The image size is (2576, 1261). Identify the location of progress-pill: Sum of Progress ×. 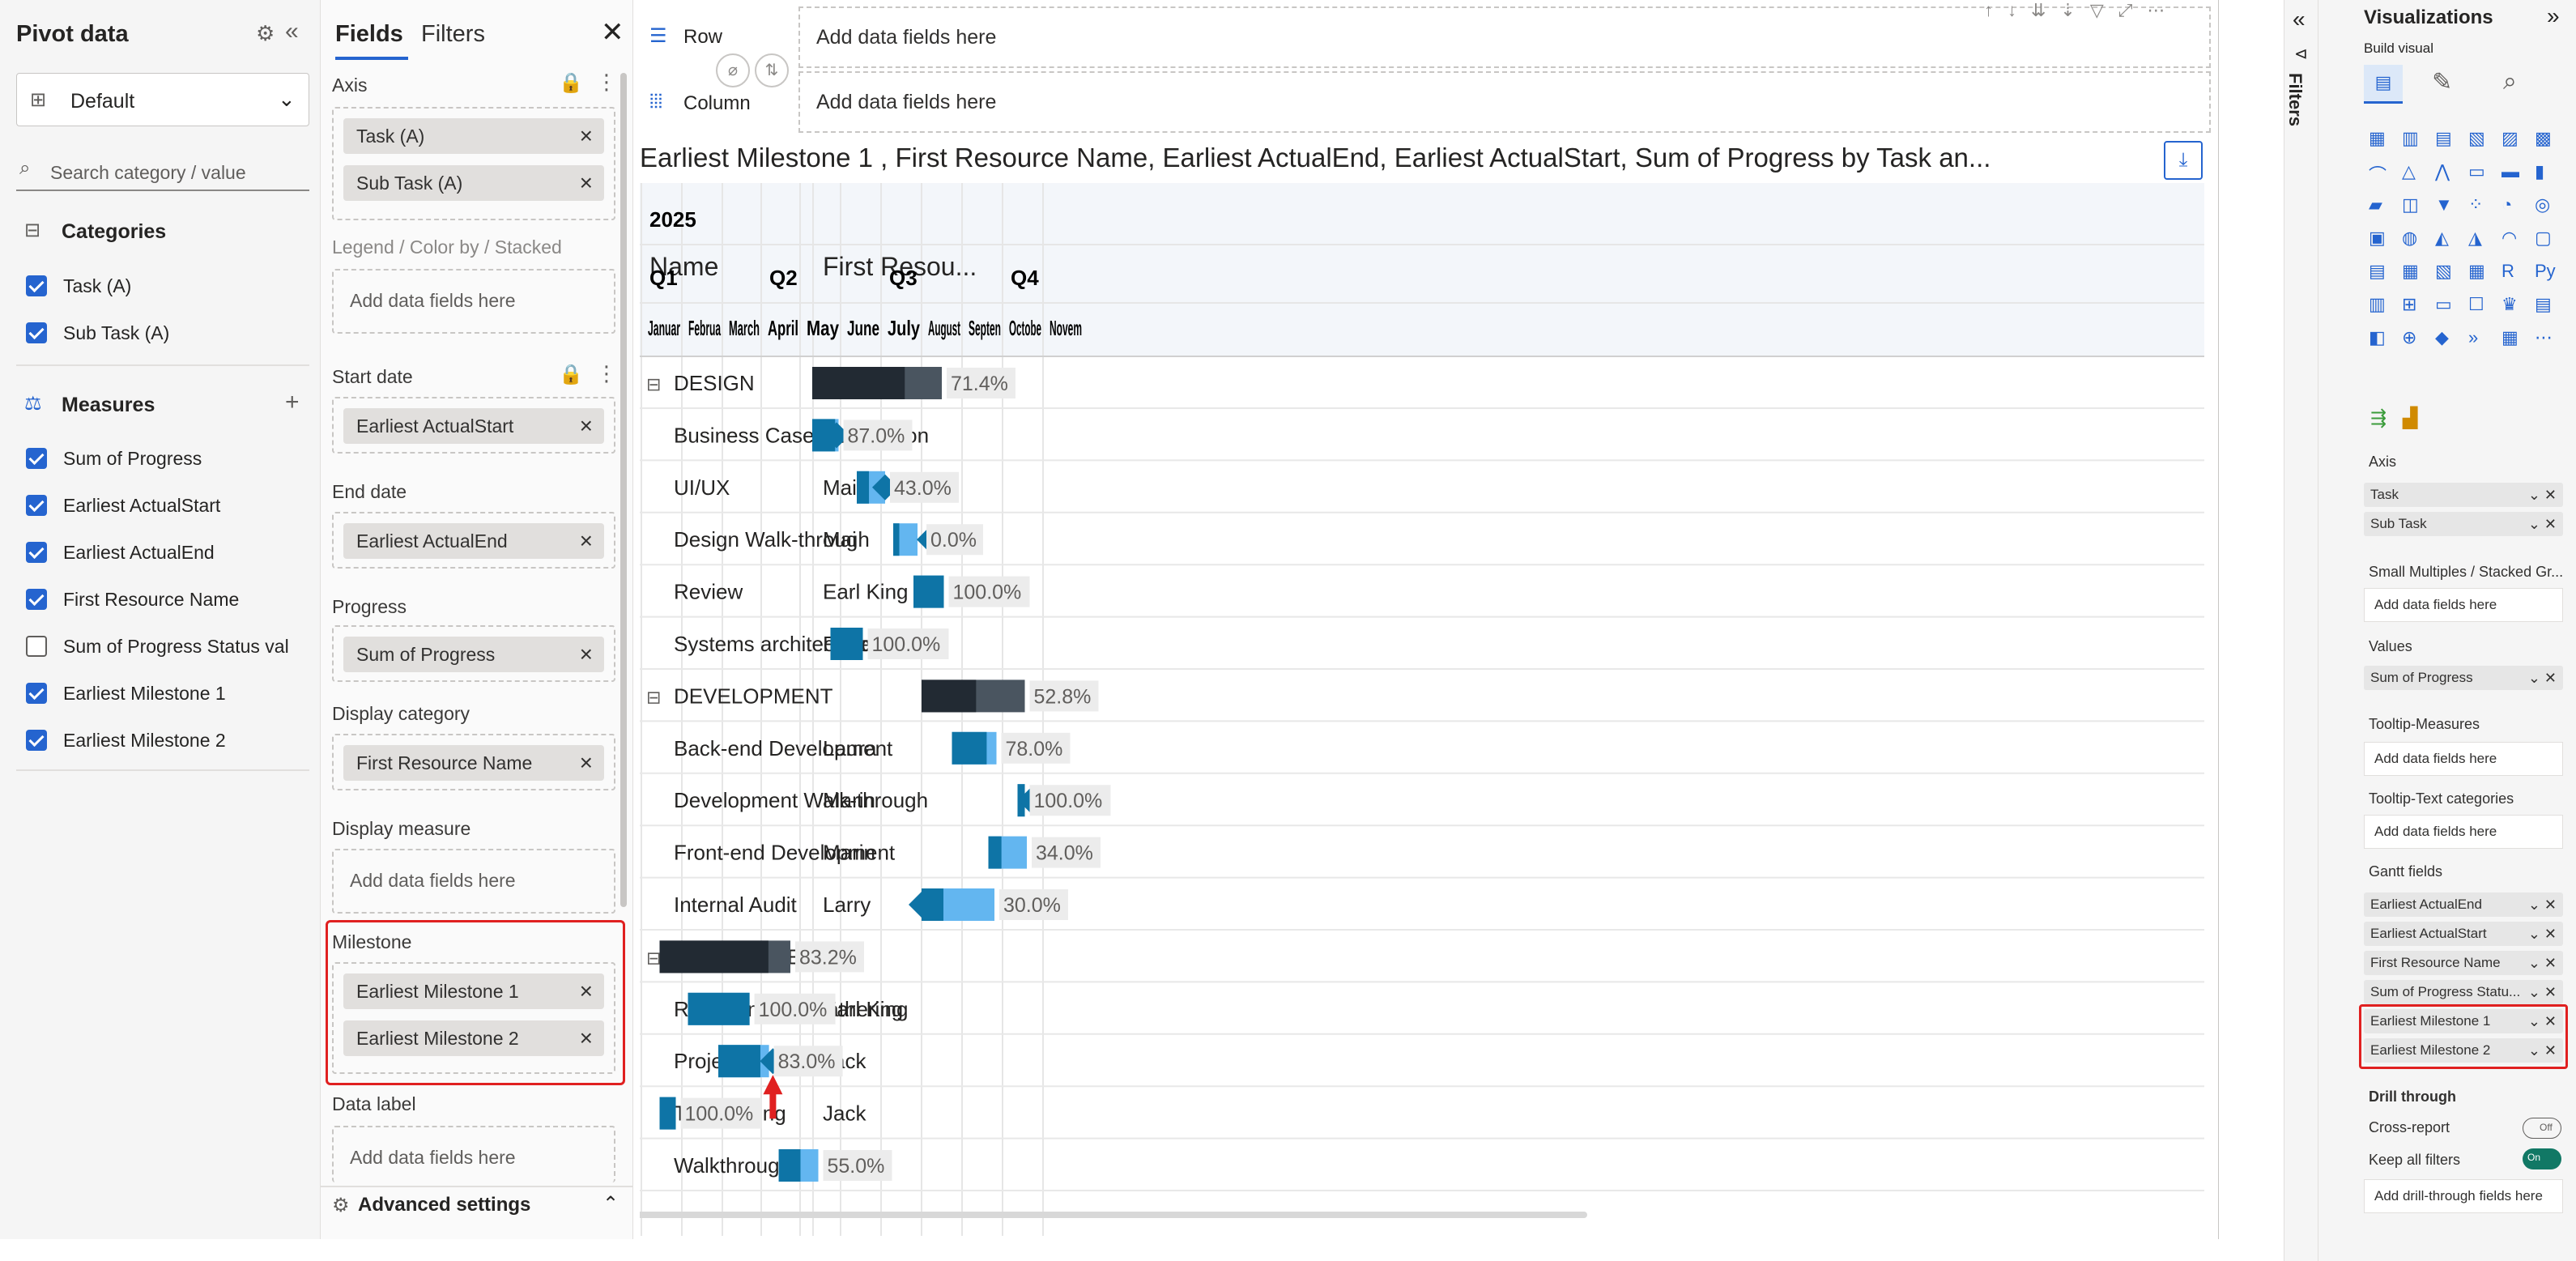
(473, 654).